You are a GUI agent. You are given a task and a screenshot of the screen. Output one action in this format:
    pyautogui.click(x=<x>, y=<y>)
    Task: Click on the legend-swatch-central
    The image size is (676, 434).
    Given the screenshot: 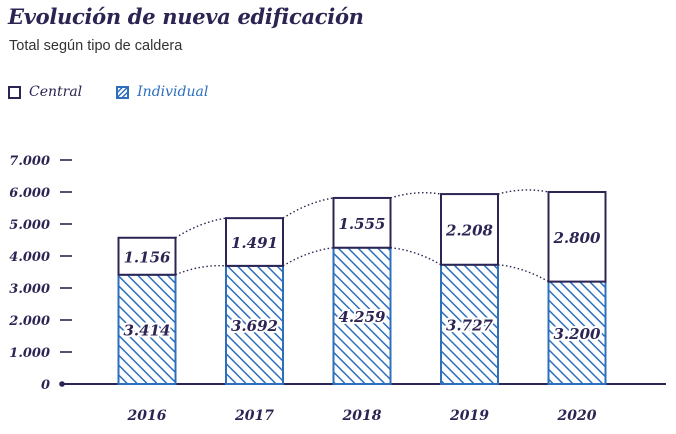 What is the action you would take?
    pyautogui.click(x=14, y=92)
    